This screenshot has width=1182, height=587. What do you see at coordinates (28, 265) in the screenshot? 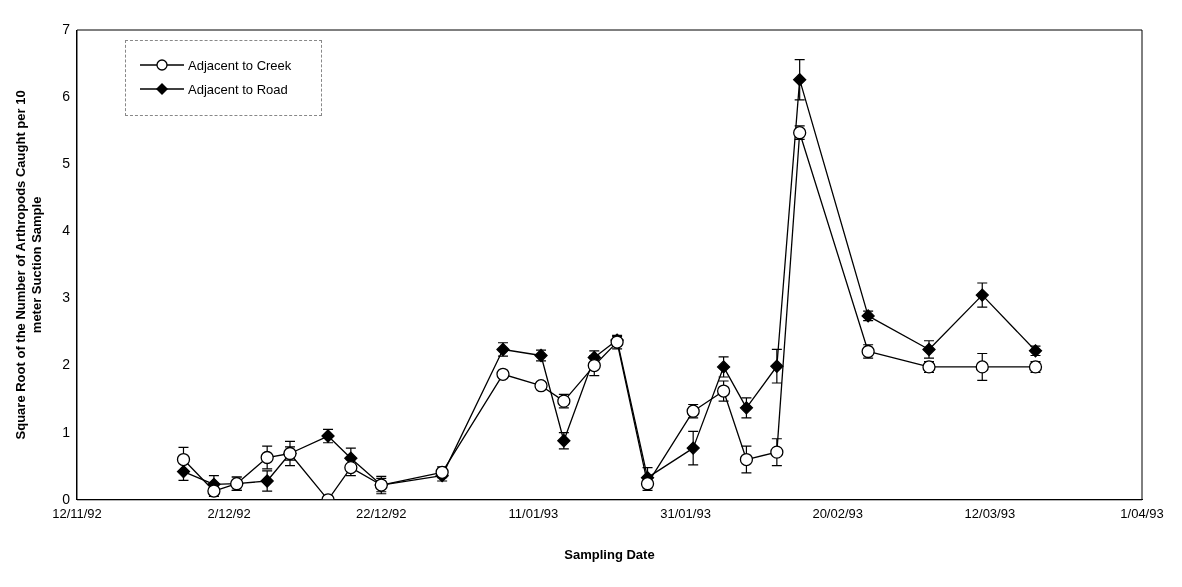
I see `y-axis-title: Square Root of the Number of Arthropods Caught per 10 meter Suction Sample` at bounding box center [28, 265].